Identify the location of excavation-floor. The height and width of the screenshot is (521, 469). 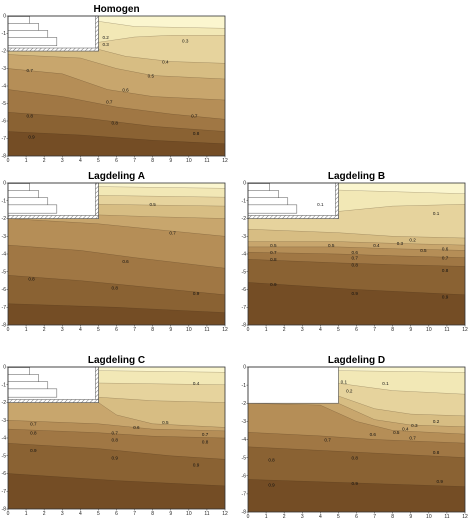
(53, 401).